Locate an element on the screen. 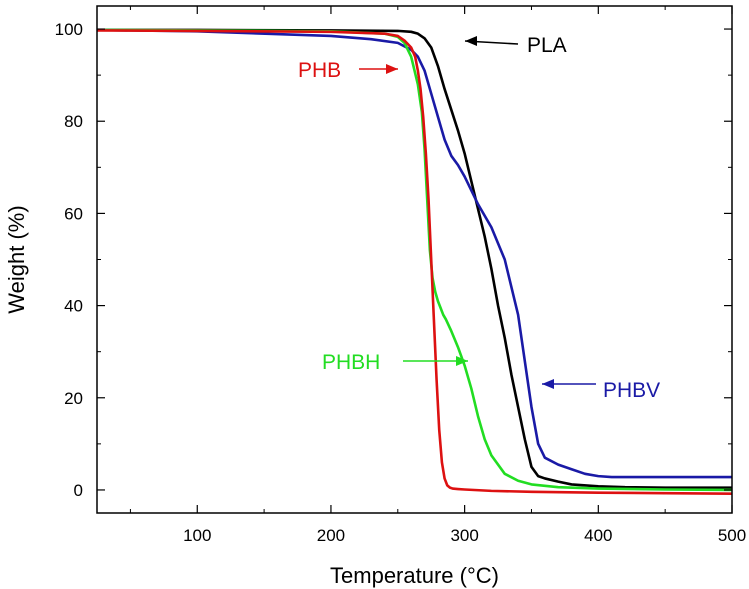 The image size is (749, 589). annotation-label-pla: PLA is located at coordinates (547, 45).